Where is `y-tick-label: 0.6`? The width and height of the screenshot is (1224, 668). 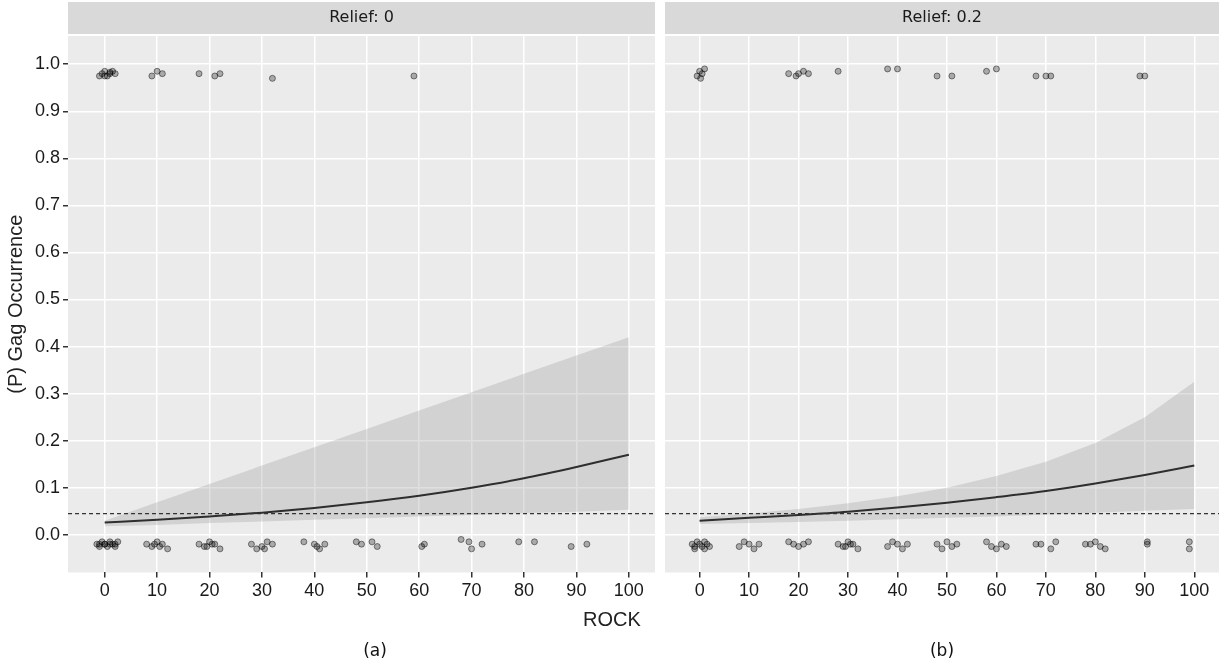
y-tick-label: 0.6 is located at coordinates (47, 251).